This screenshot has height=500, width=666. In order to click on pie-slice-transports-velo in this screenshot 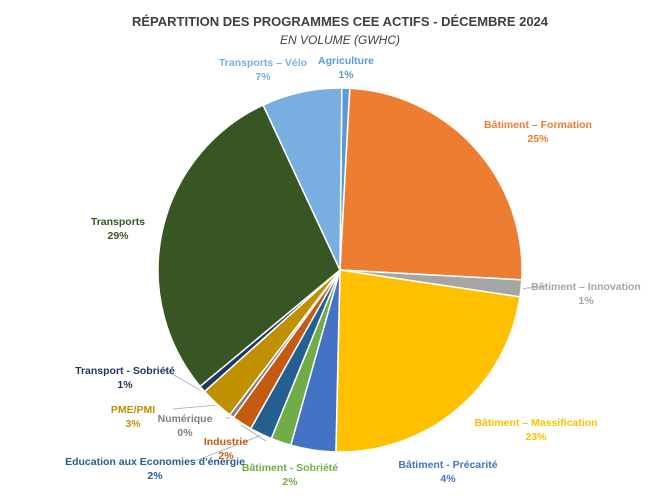, I will do `click(302, 179)`.